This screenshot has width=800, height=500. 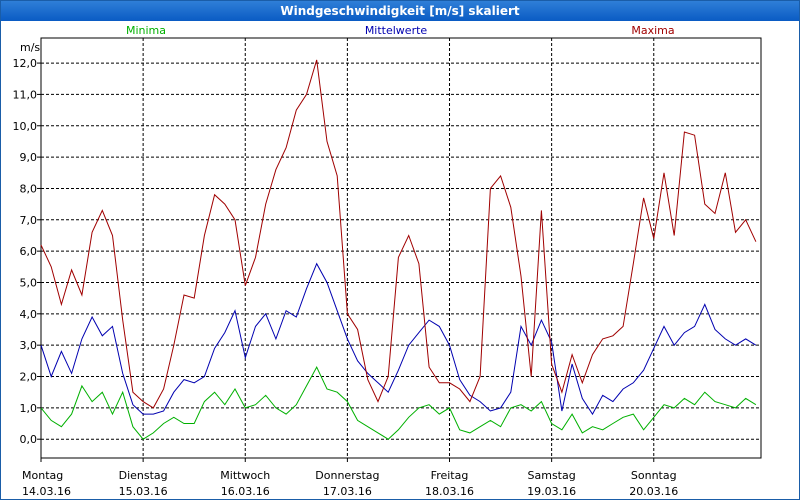 What do you see at coordinates (347, 475) in the screenshot?
I see `x-tick-day: Donnerstag` at bounding box center [347, 475].